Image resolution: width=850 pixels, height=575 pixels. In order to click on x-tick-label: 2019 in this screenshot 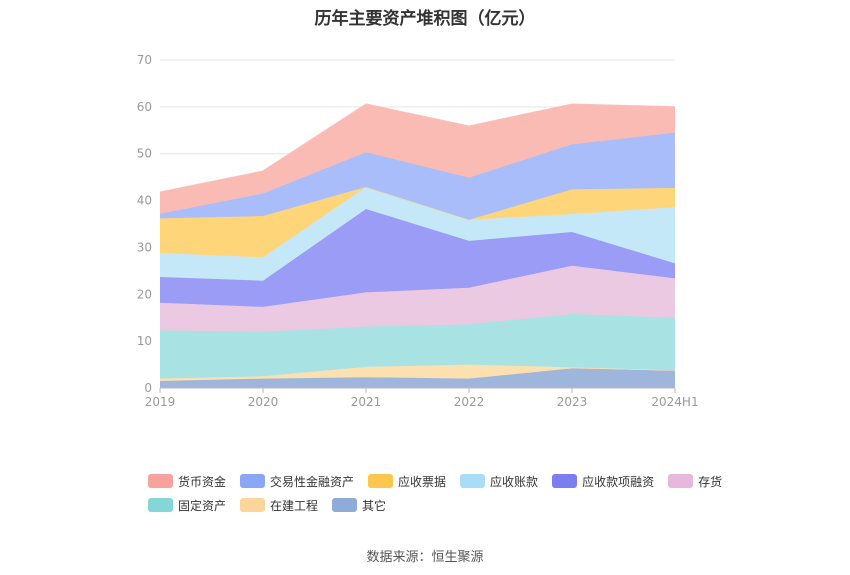, I will do `click(160, 402)`.